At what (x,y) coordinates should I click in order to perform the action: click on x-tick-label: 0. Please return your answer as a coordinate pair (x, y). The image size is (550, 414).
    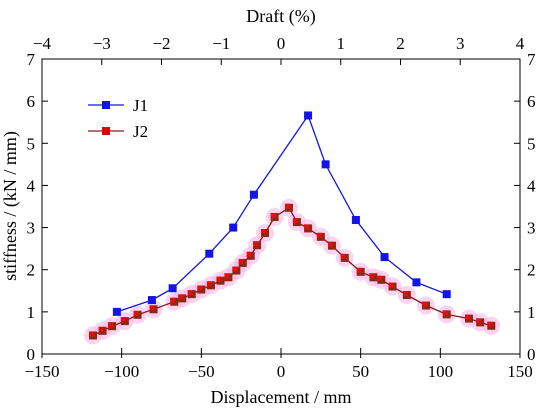
    Looking at the image, I should click on (281, 371).